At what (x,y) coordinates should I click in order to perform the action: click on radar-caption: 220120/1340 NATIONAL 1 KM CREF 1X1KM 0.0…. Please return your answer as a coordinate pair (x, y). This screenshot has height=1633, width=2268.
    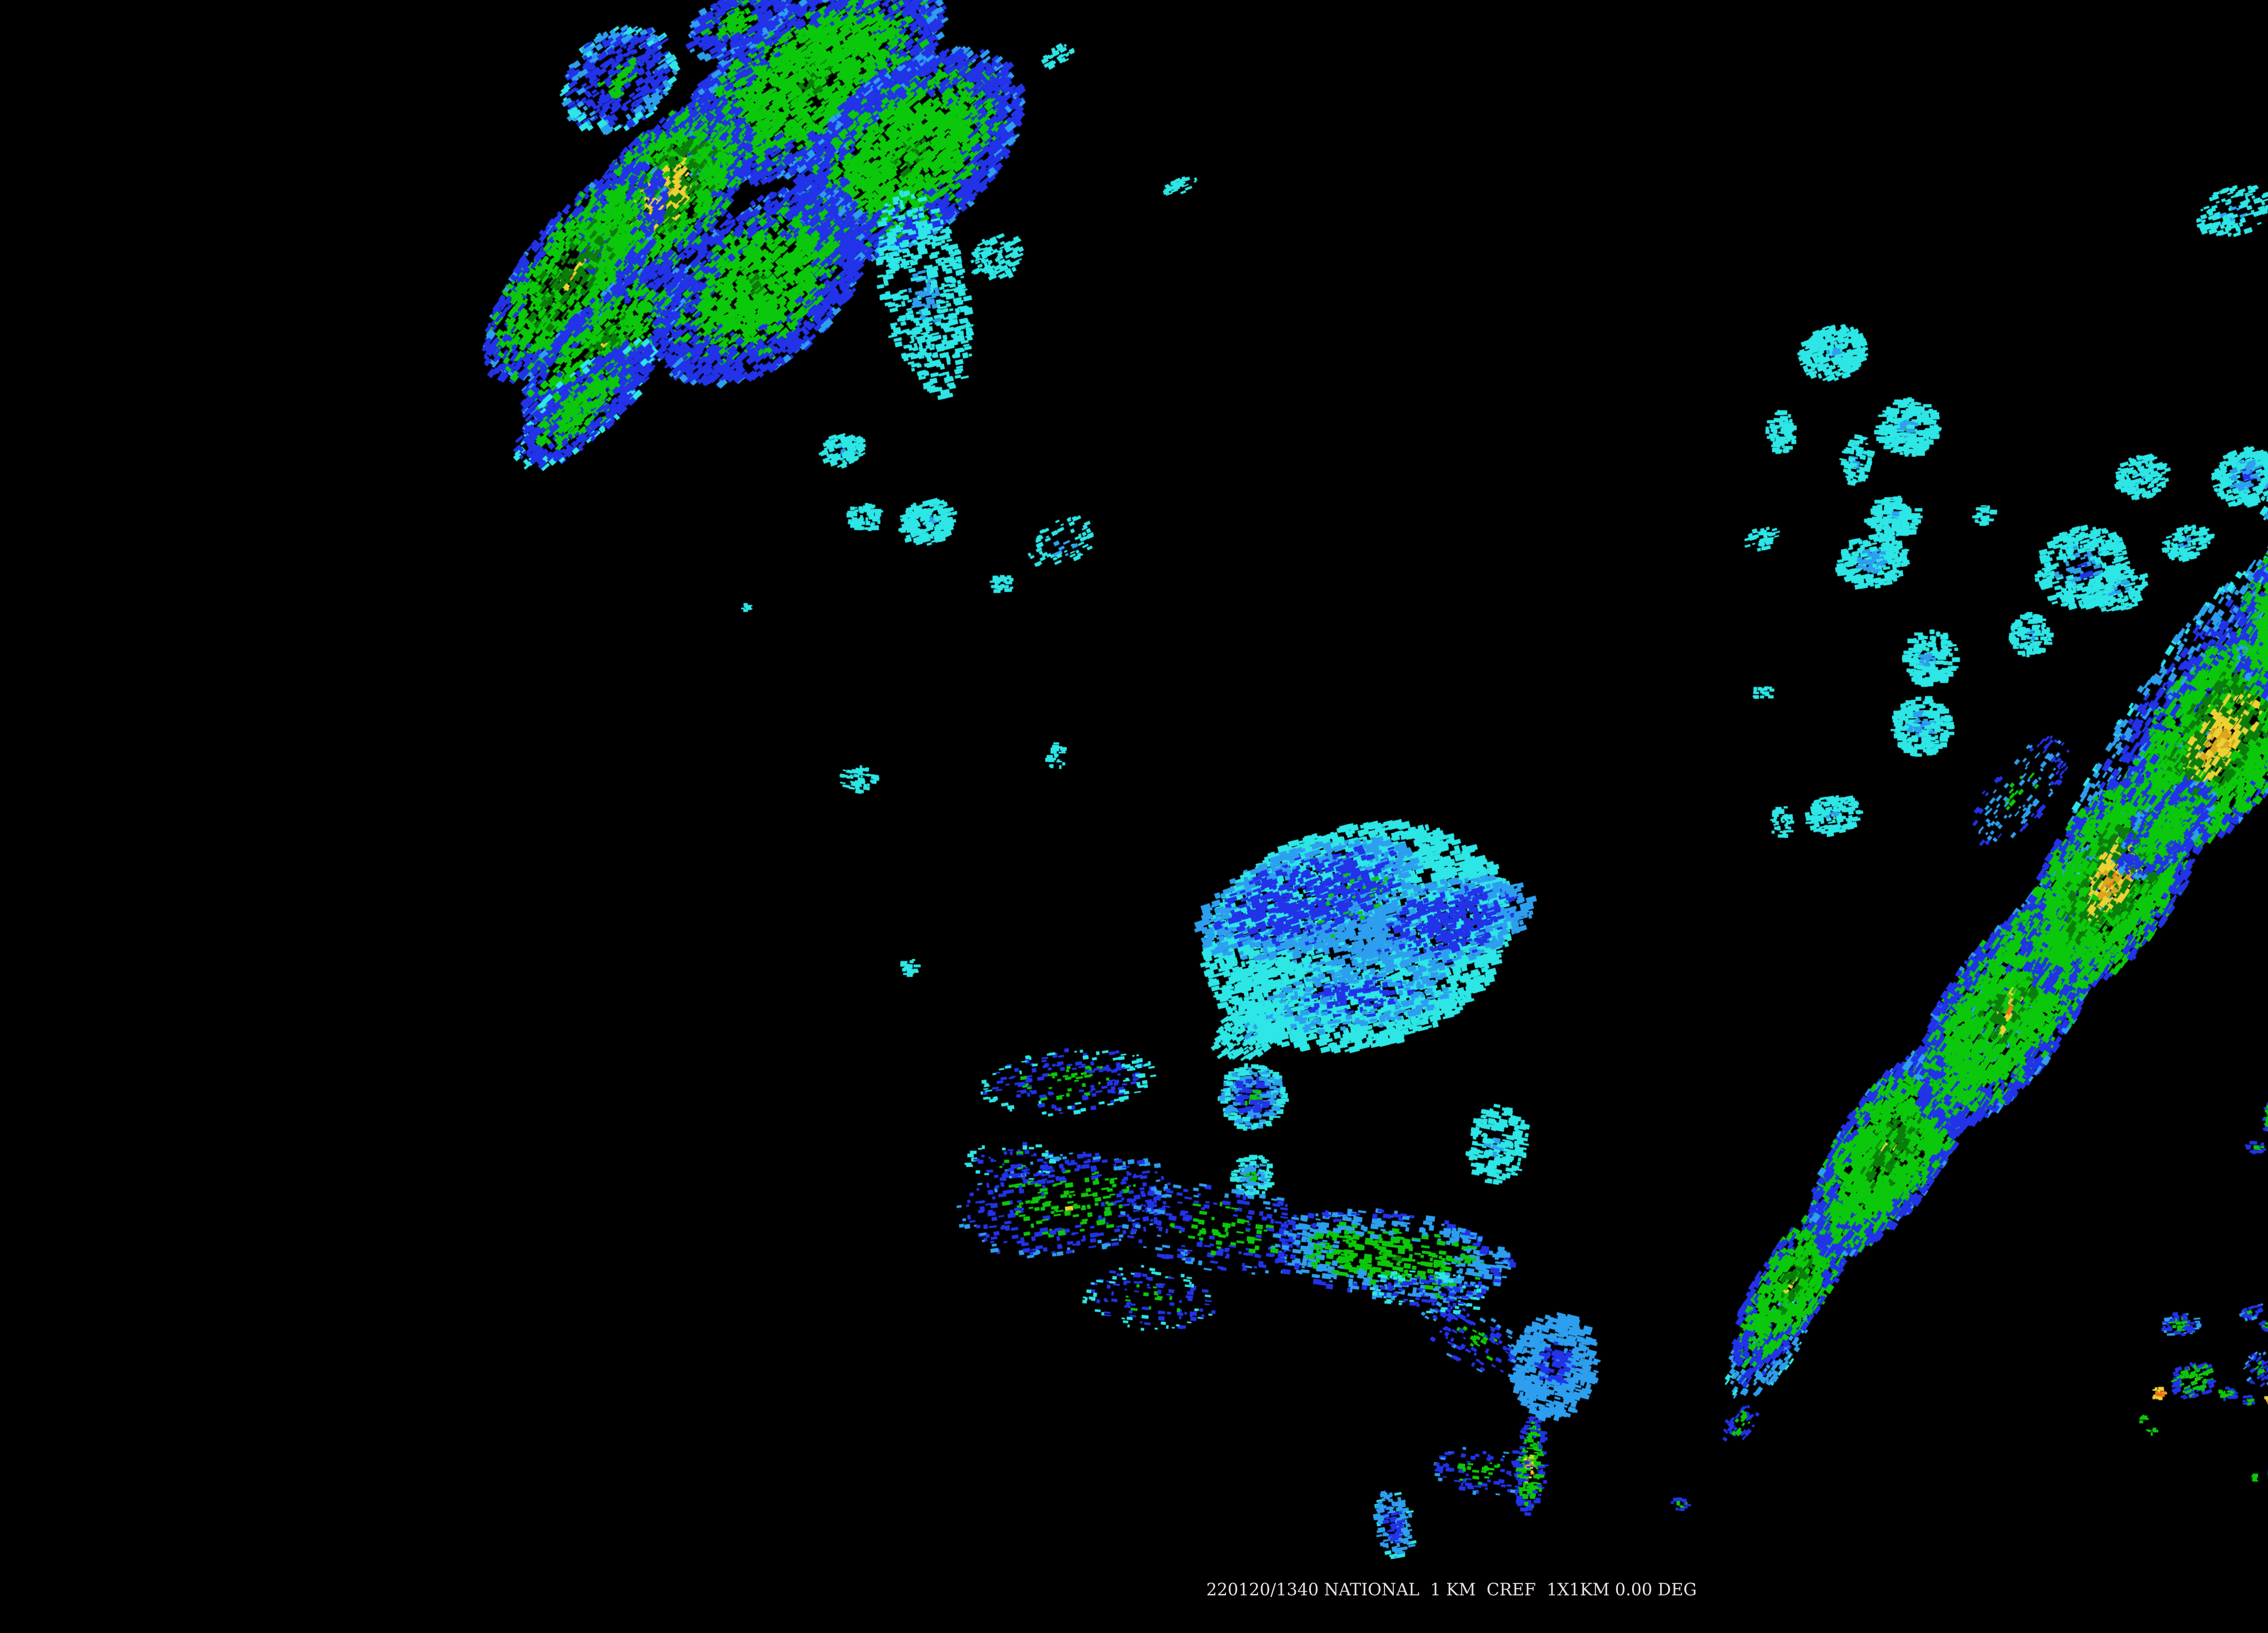
    Looking at the image, I should click on (1452, 1589).